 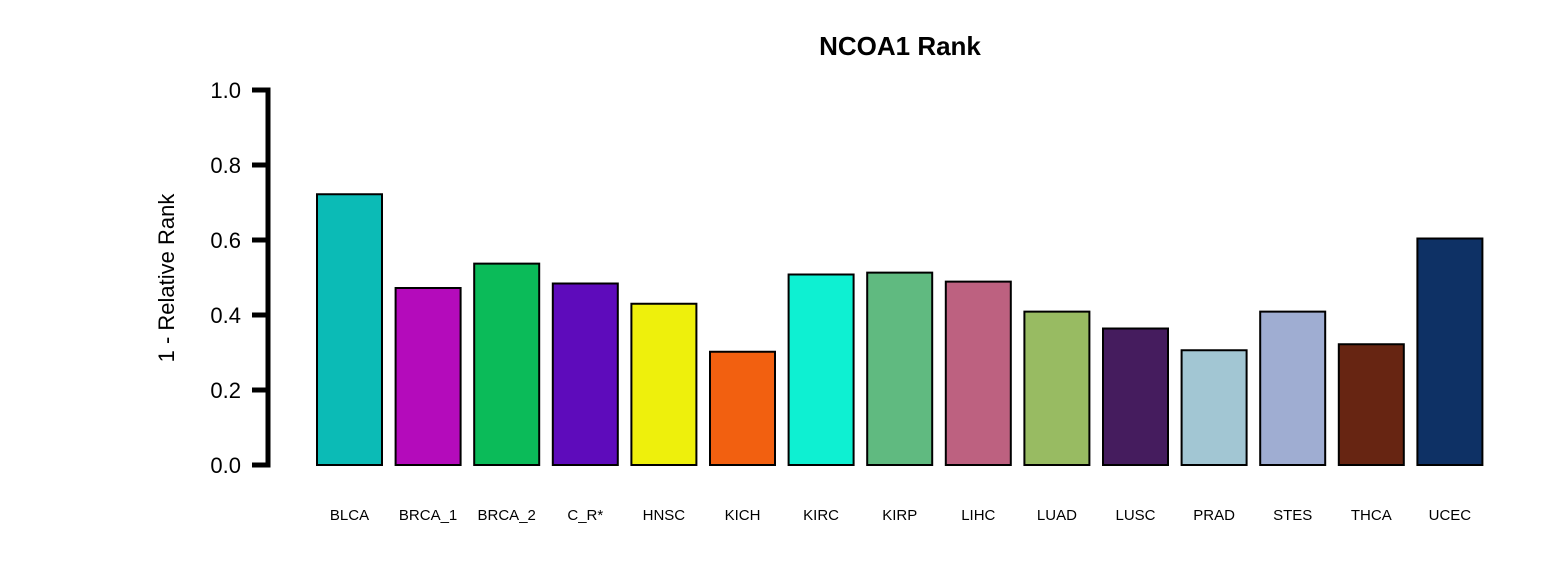 What do you see at coordinates (166, 278) in the screenshot?
I see `y-axis-title: 1 - Relative Rank` at bounding box center [166, 278].